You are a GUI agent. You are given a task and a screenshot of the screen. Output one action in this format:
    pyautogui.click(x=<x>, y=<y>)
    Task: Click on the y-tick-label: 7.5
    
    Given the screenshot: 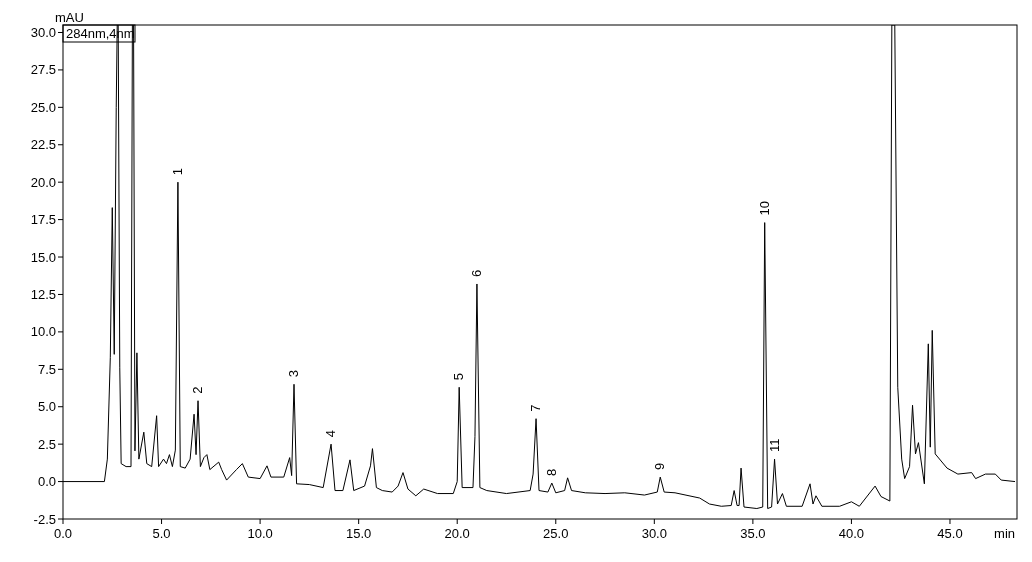 What is the action you would take?
    pyautogui.click(x=46, y=369)
    